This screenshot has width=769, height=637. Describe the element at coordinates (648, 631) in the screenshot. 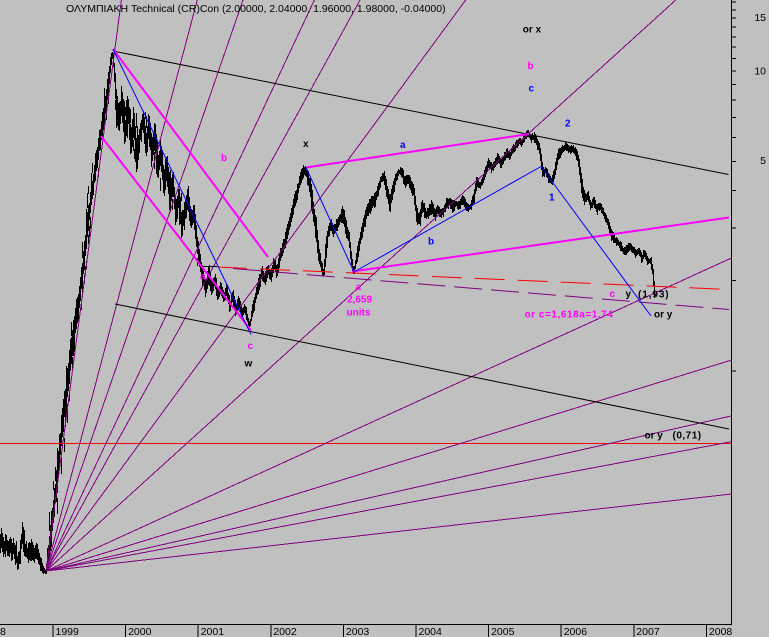

I see `svg-text: 2007` at that location.